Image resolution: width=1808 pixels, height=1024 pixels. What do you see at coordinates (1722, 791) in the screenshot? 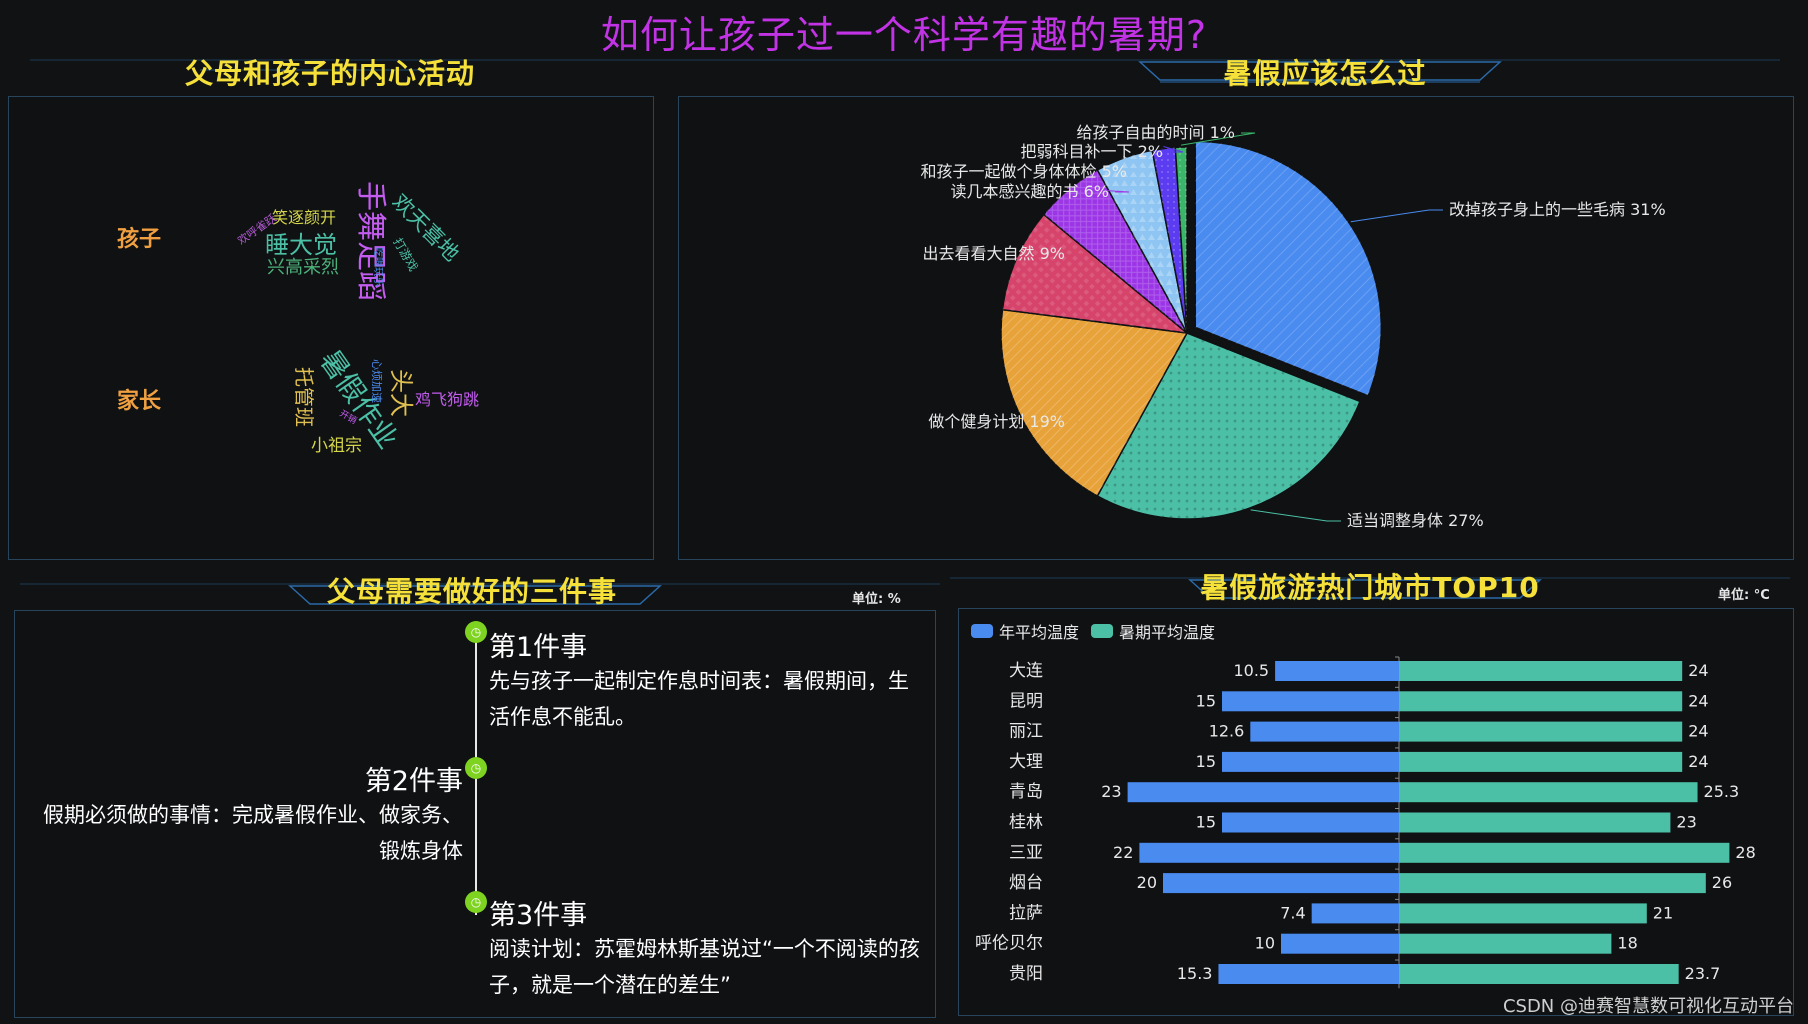
I see `bar-value-label: 25.3` at bounding box center [1722, 791].